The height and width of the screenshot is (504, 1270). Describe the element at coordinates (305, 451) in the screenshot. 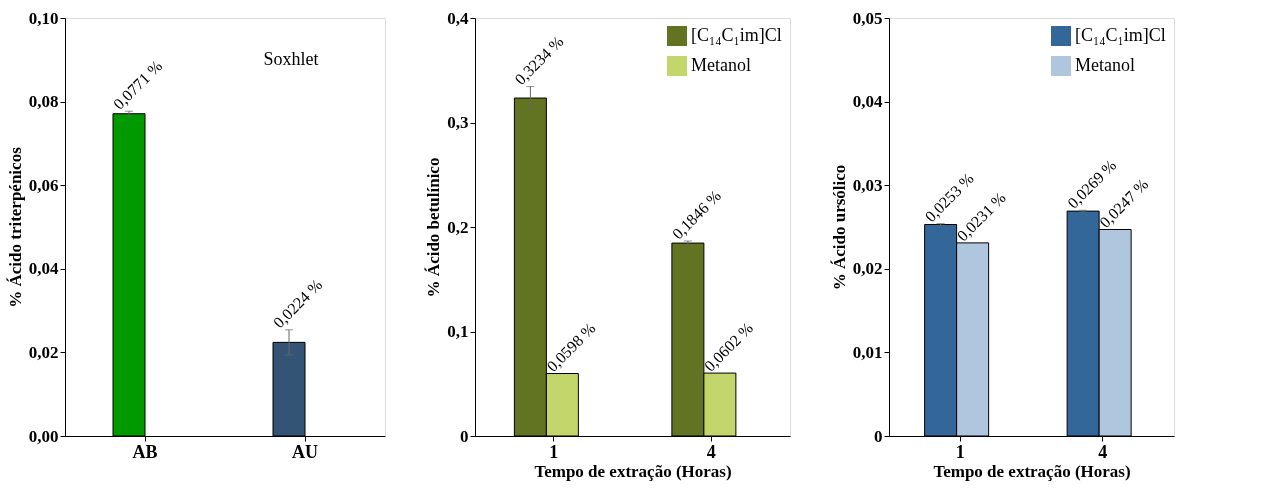

I see `x-tick-label: AU` at that location.